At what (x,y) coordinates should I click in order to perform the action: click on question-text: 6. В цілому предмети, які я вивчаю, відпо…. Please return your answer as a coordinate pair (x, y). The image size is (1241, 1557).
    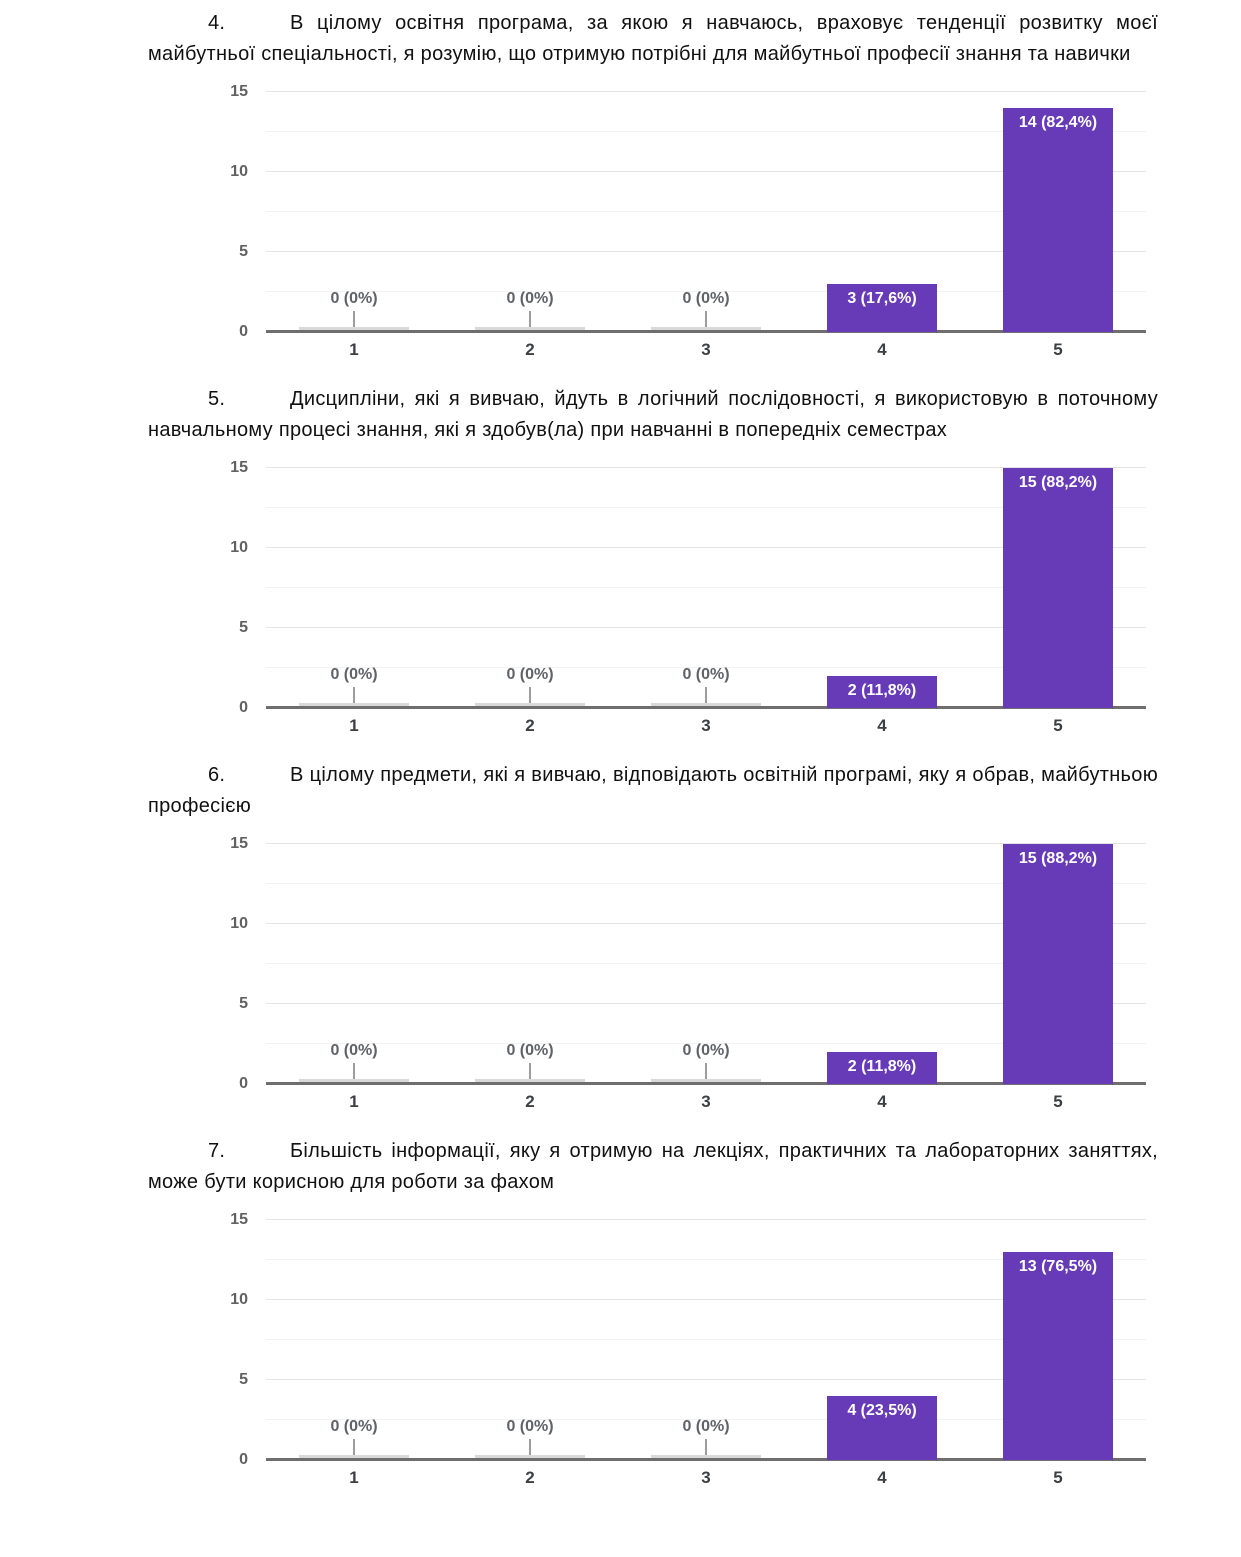
    Looking at the image, I should click on (653, 791).